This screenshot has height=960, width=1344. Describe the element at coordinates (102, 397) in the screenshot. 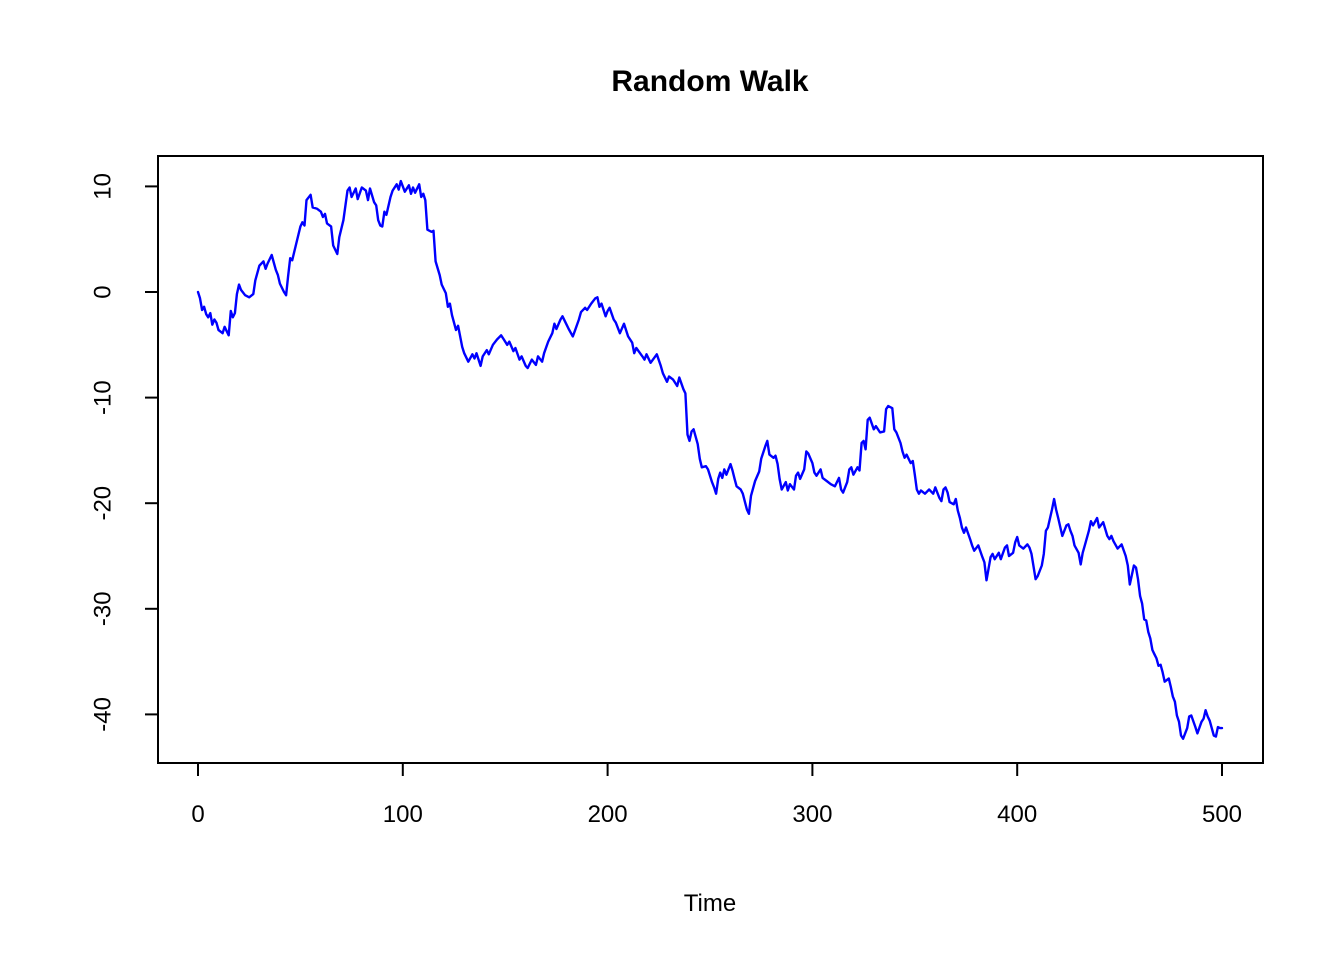

I see `y-tick-label: -10` at that location.